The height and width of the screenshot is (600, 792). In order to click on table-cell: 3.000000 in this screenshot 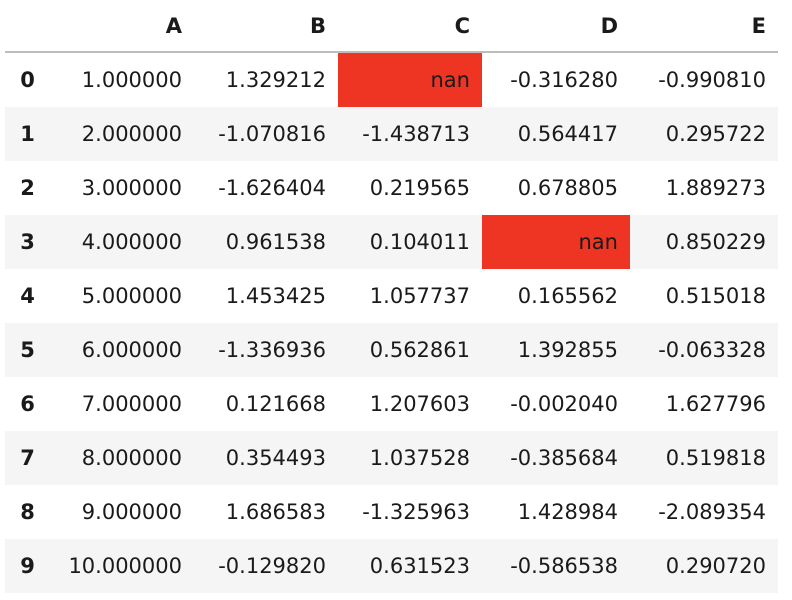, I will do `click(131, 188)`.